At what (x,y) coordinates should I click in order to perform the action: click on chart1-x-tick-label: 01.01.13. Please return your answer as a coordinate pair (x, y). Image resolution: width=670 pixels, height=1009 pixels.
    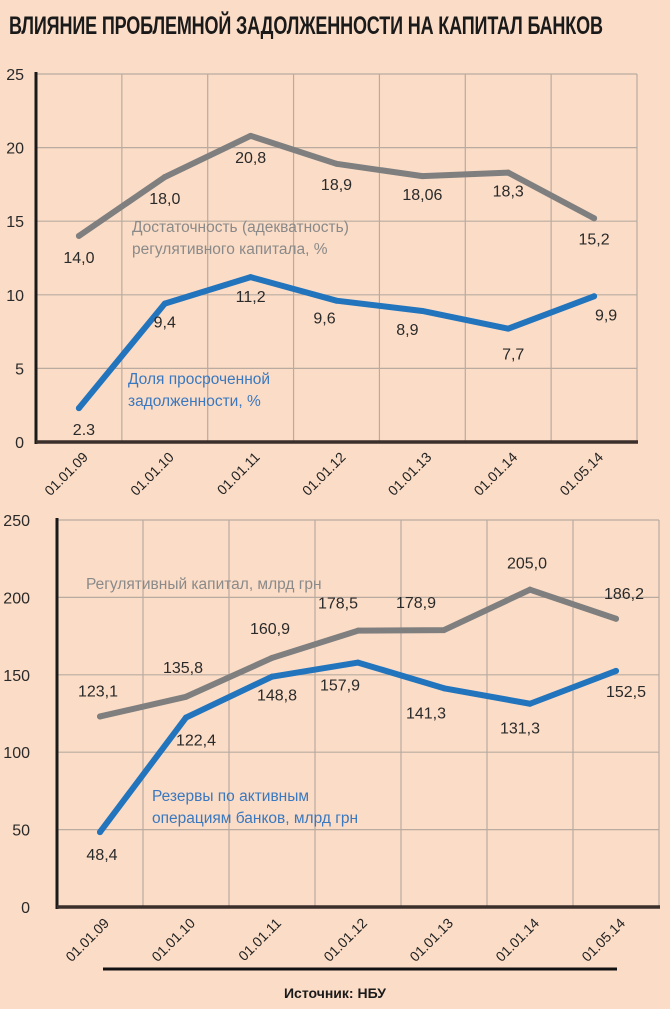
    Looking at the image, I should click on (410, 474).